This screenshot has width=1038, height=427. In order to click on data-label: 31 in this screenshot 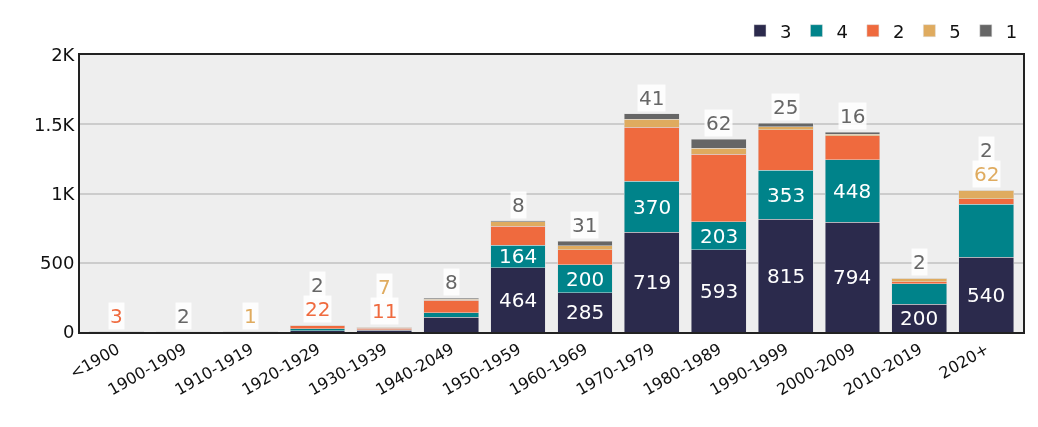, I will do `click(585, 225)`.